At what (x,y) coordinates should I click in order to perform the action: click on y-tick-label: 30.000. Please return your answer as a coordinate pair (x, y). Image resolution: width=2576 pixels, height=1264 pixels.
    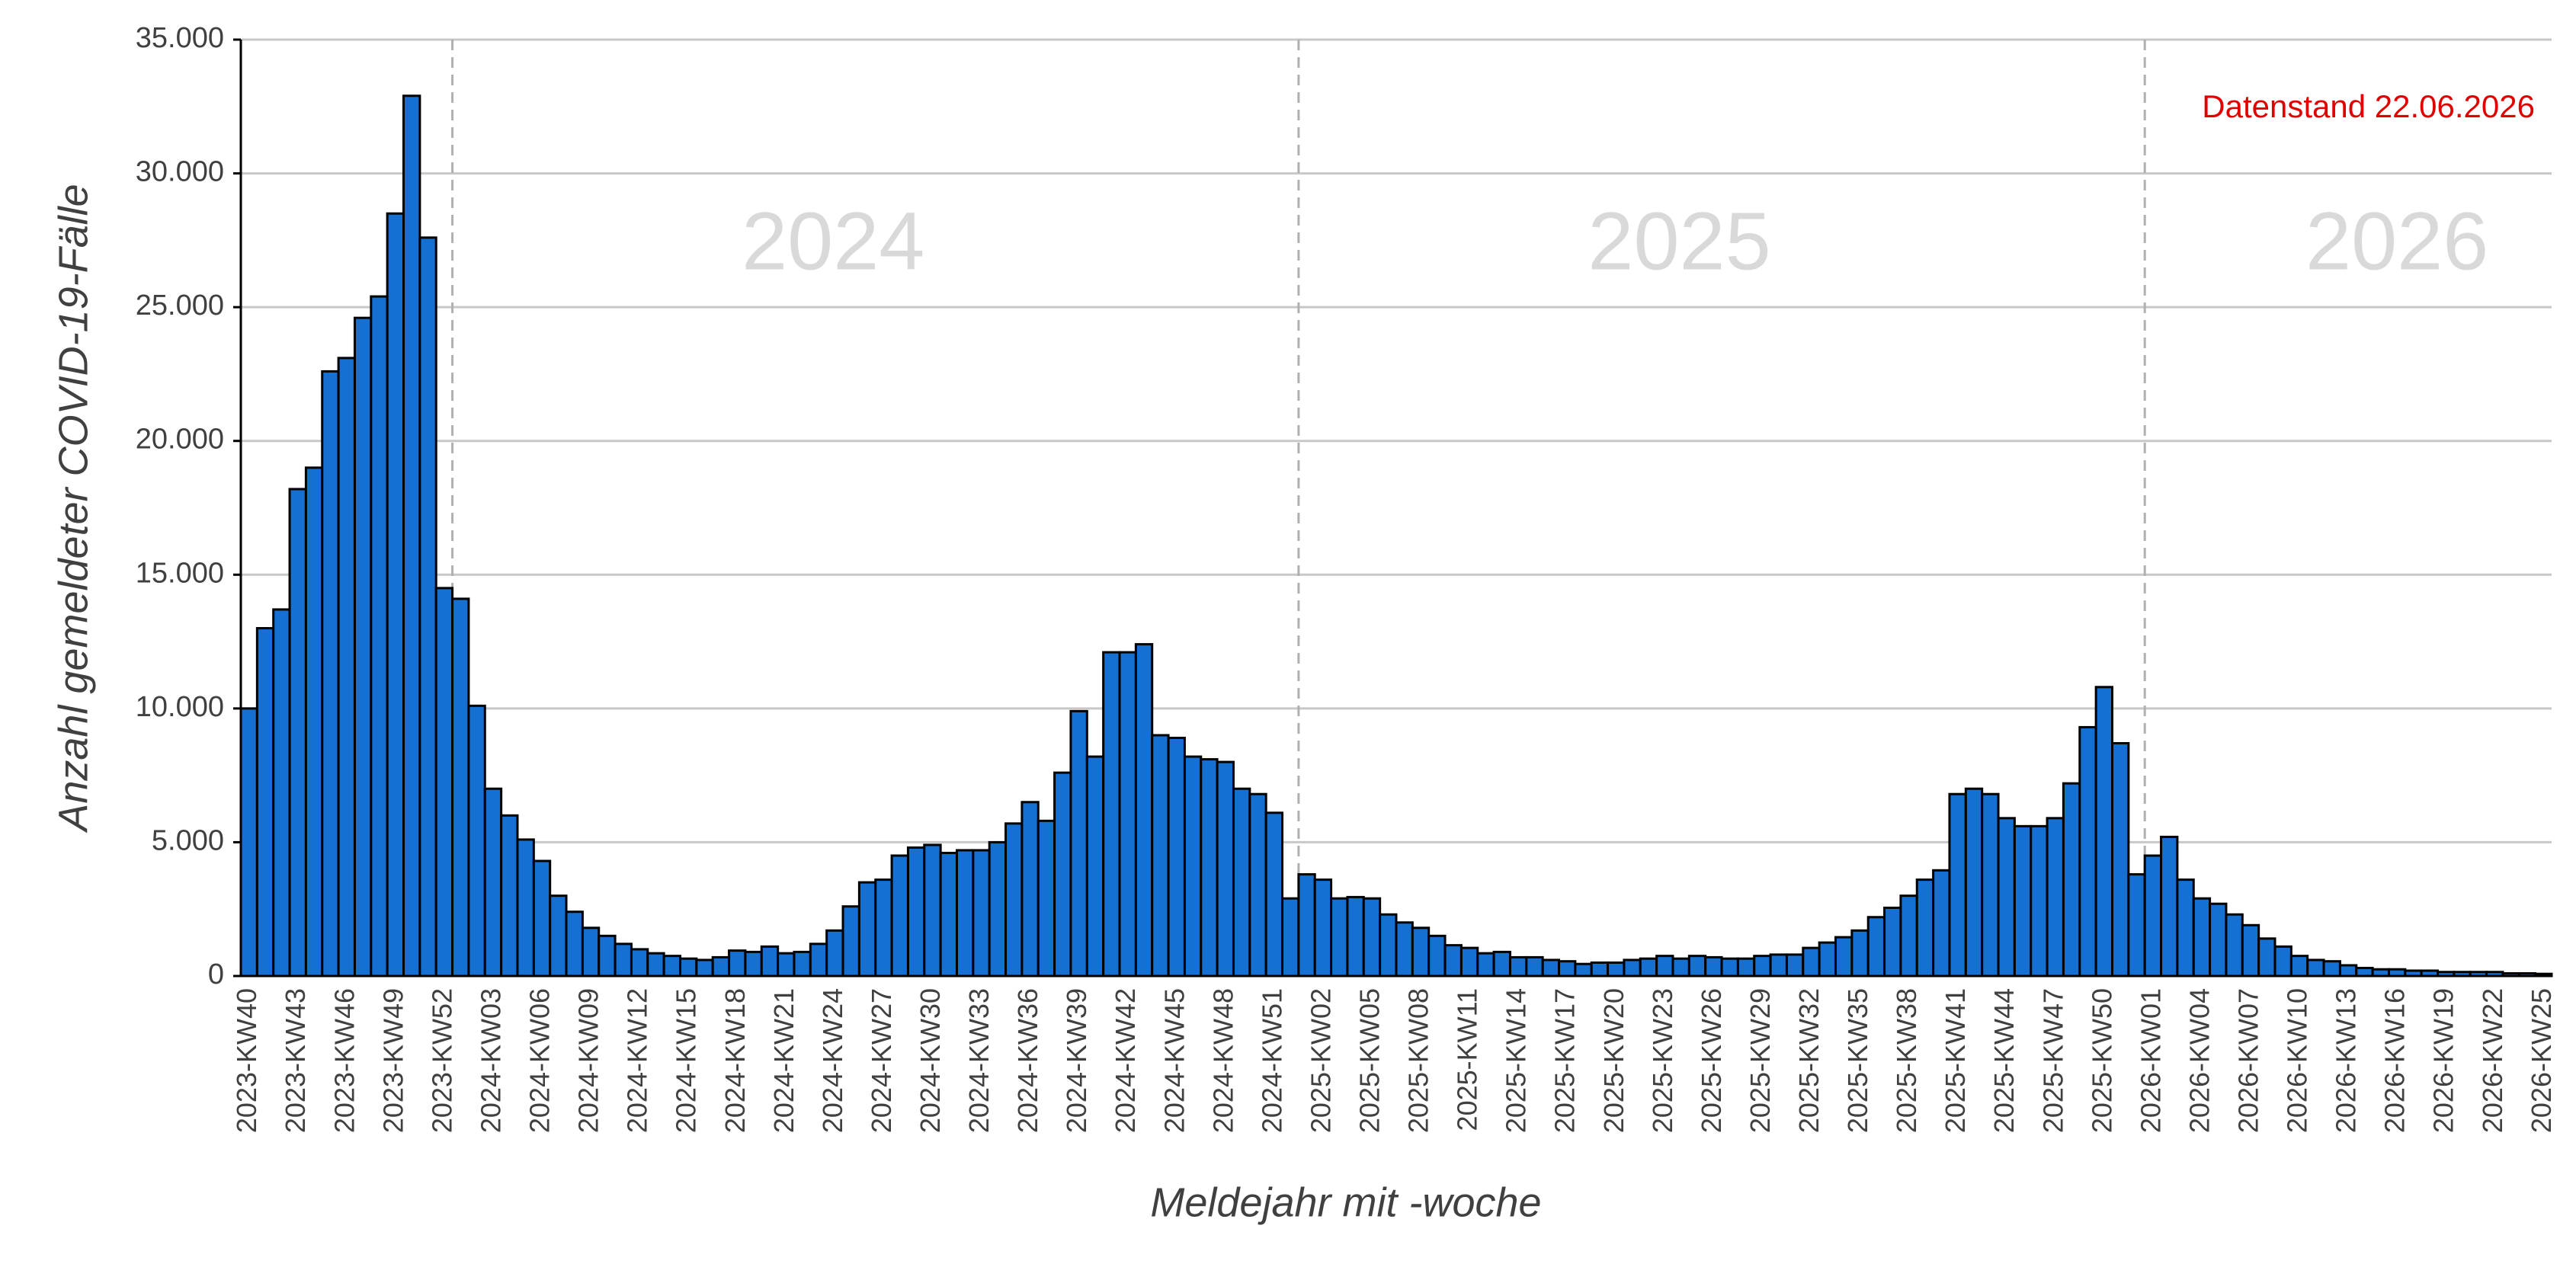
    Looking at the image, I should click on (180, 172).